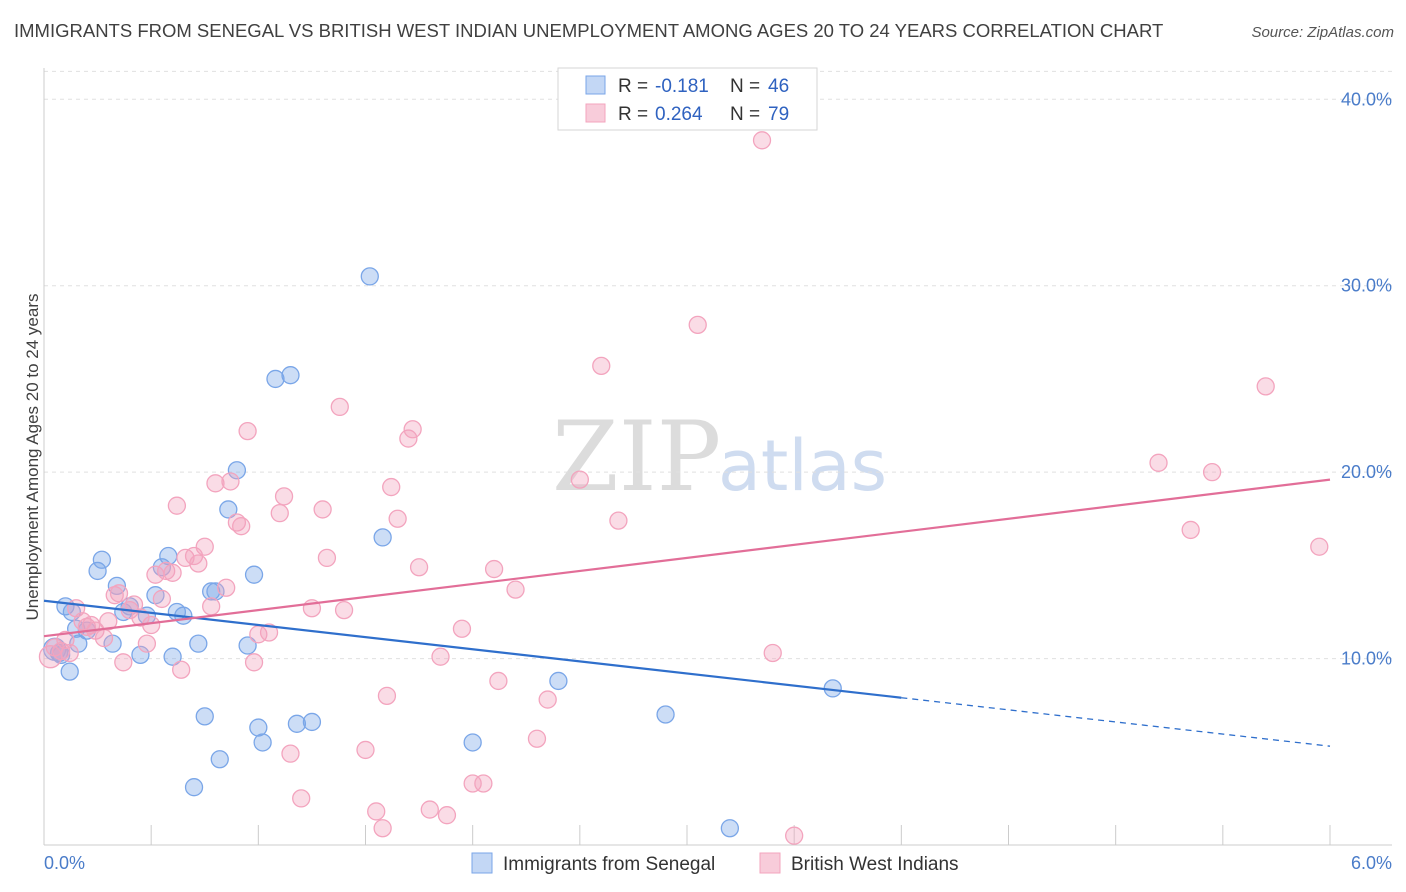 The height and width of the screenshot is (892, 1406). Describe the element at coordinates (1116, 722) in the screenshot. I see `senegal-trend-extension` at that location.